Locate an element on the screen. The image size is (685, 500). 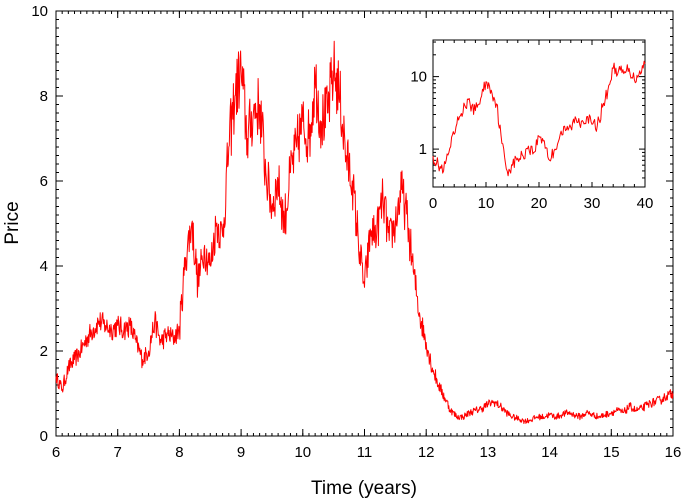
inset-y-tick-label: 1 is located at coordinates (423, 149).